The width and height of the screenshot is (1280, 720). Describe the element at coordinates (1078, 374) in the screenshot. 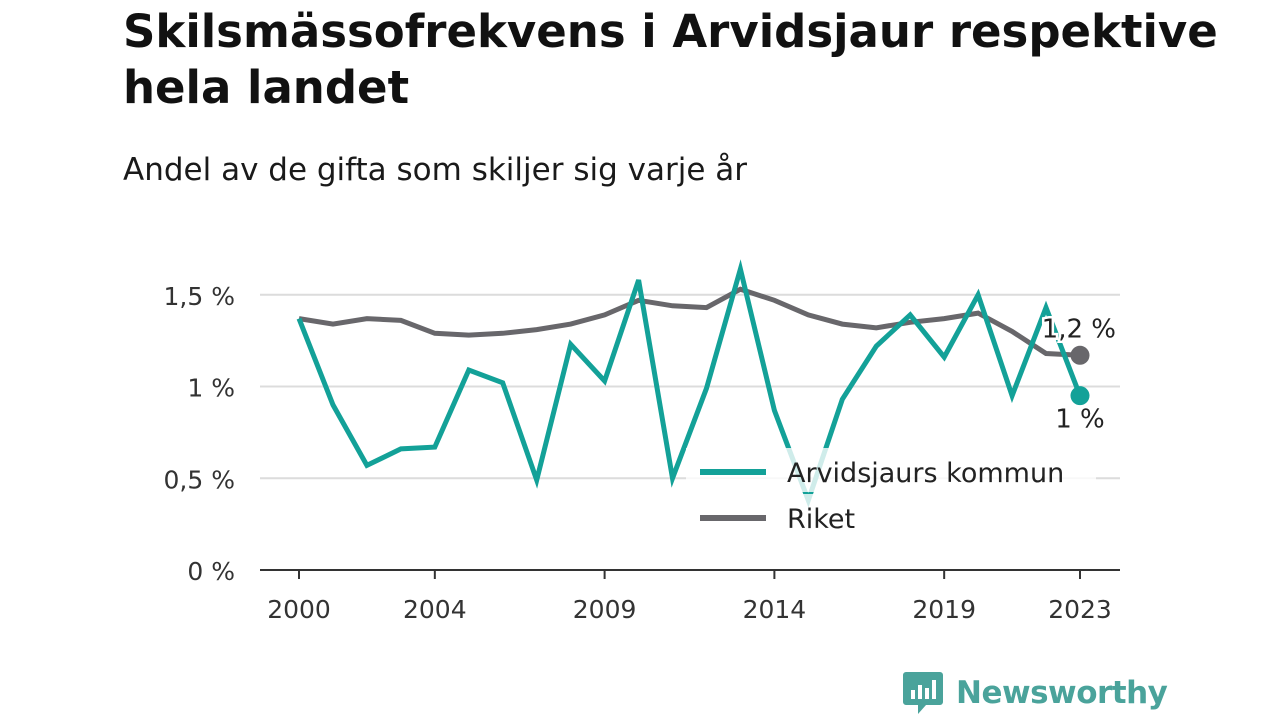

I see `end-labels: 1,2 % 1 %` at that location.